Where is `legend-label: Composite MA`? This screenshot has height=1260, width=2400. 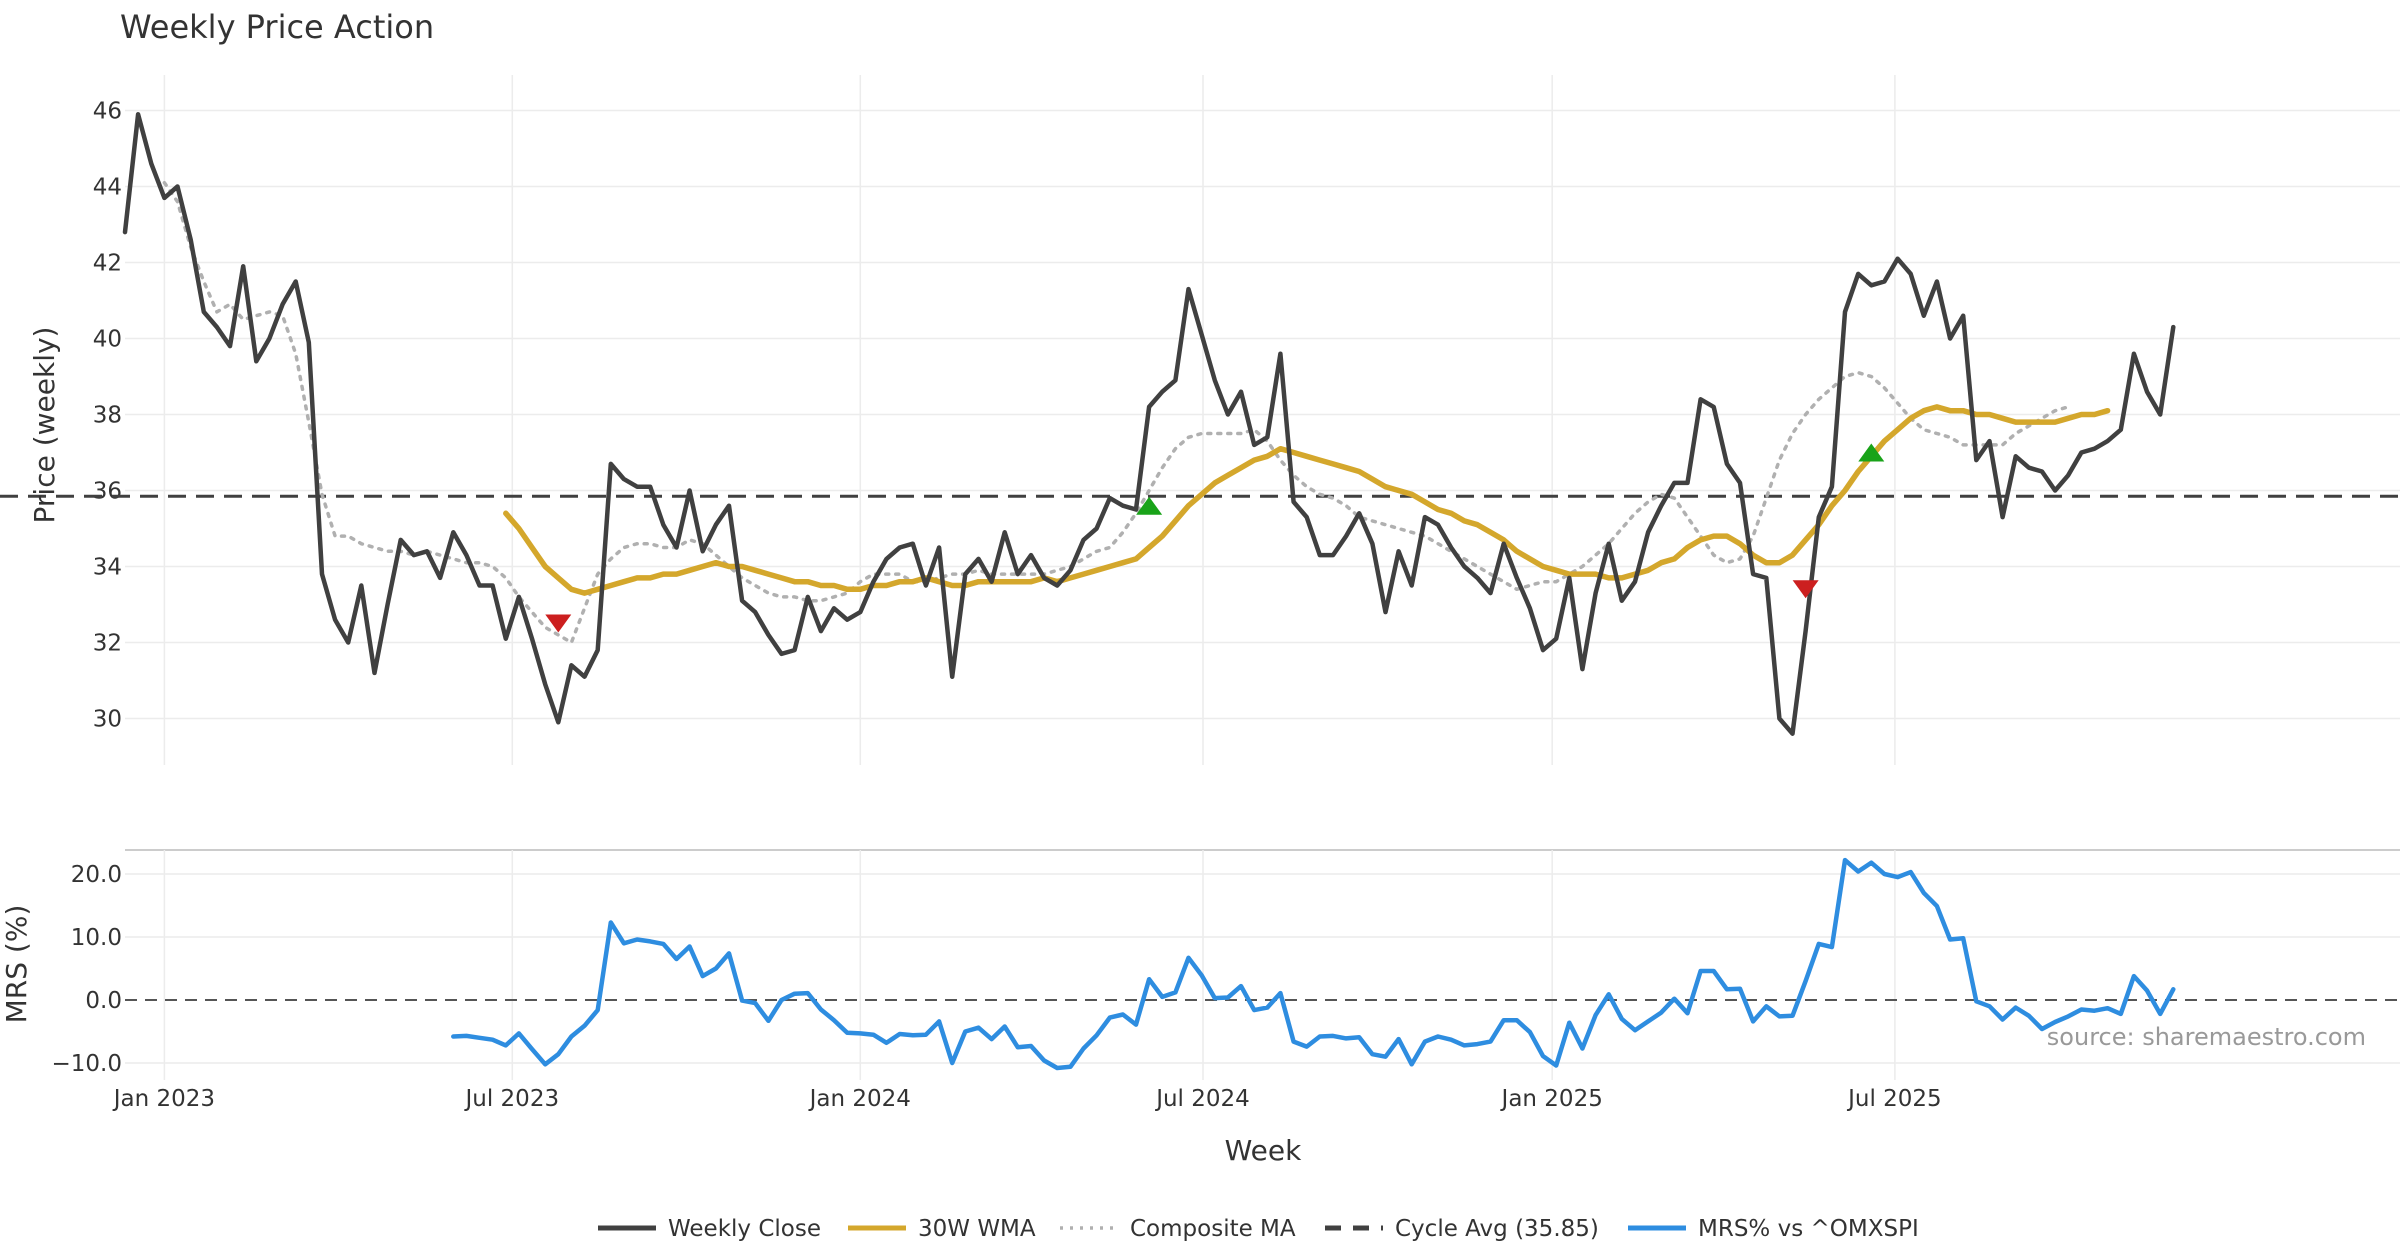
legend-label: Composite MA is located at coordinates (1213, 1229).